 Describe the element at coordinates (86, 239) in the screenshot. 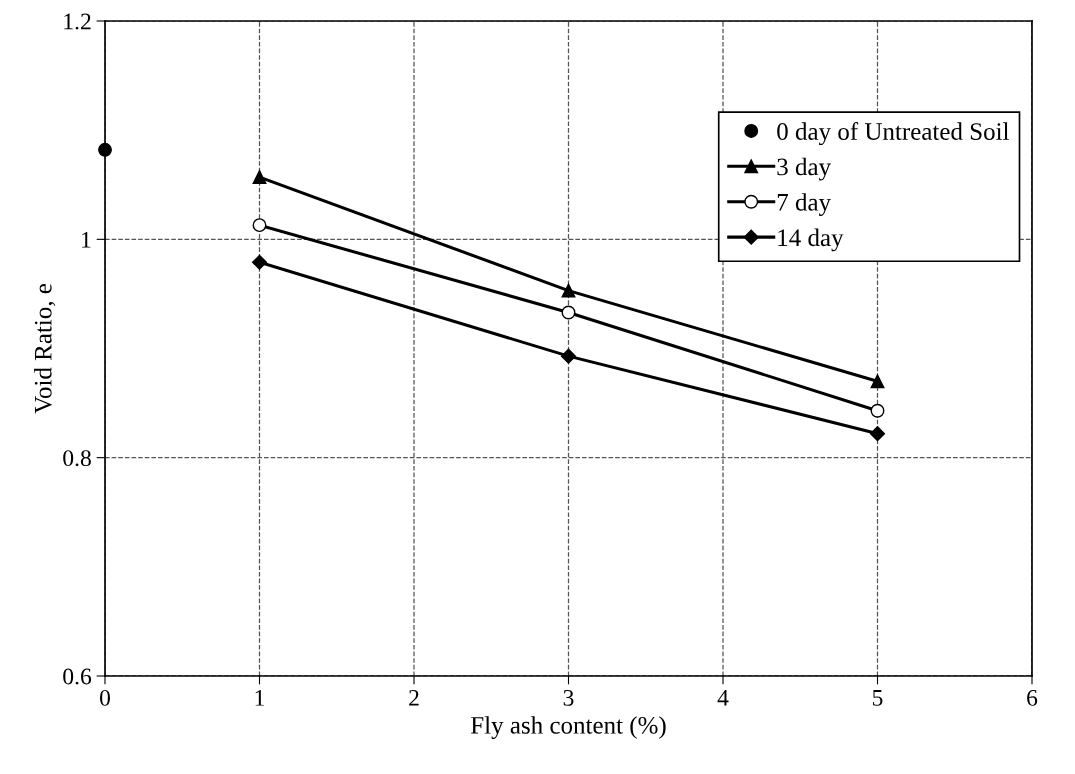

I see `y-tick-label: 1` at that location.